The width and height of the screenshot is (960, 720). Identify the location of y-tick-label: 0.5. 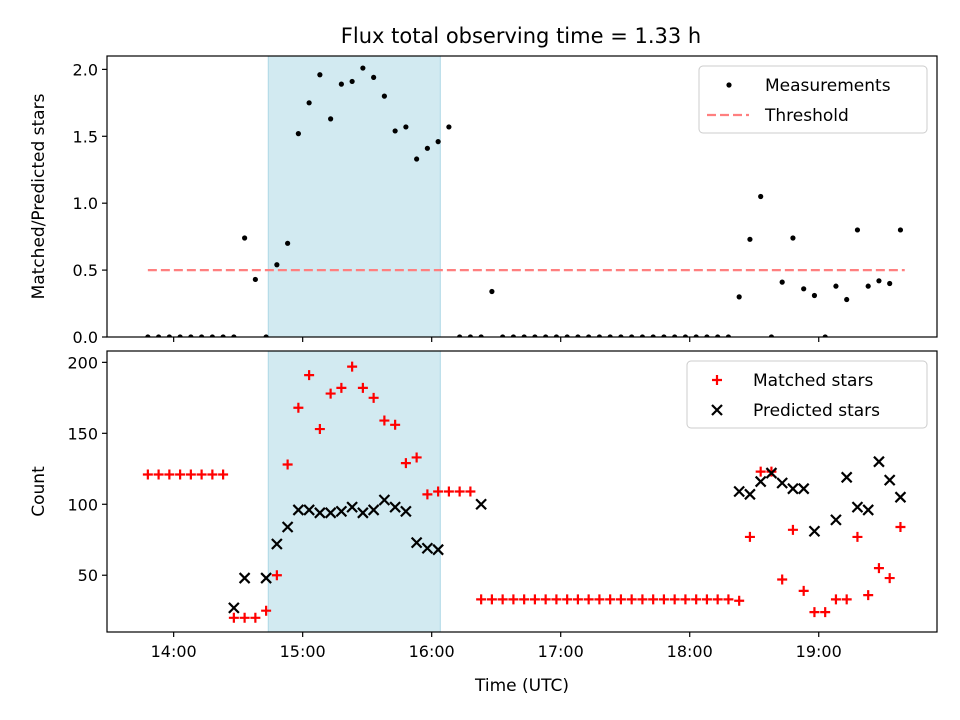
(85, 270).